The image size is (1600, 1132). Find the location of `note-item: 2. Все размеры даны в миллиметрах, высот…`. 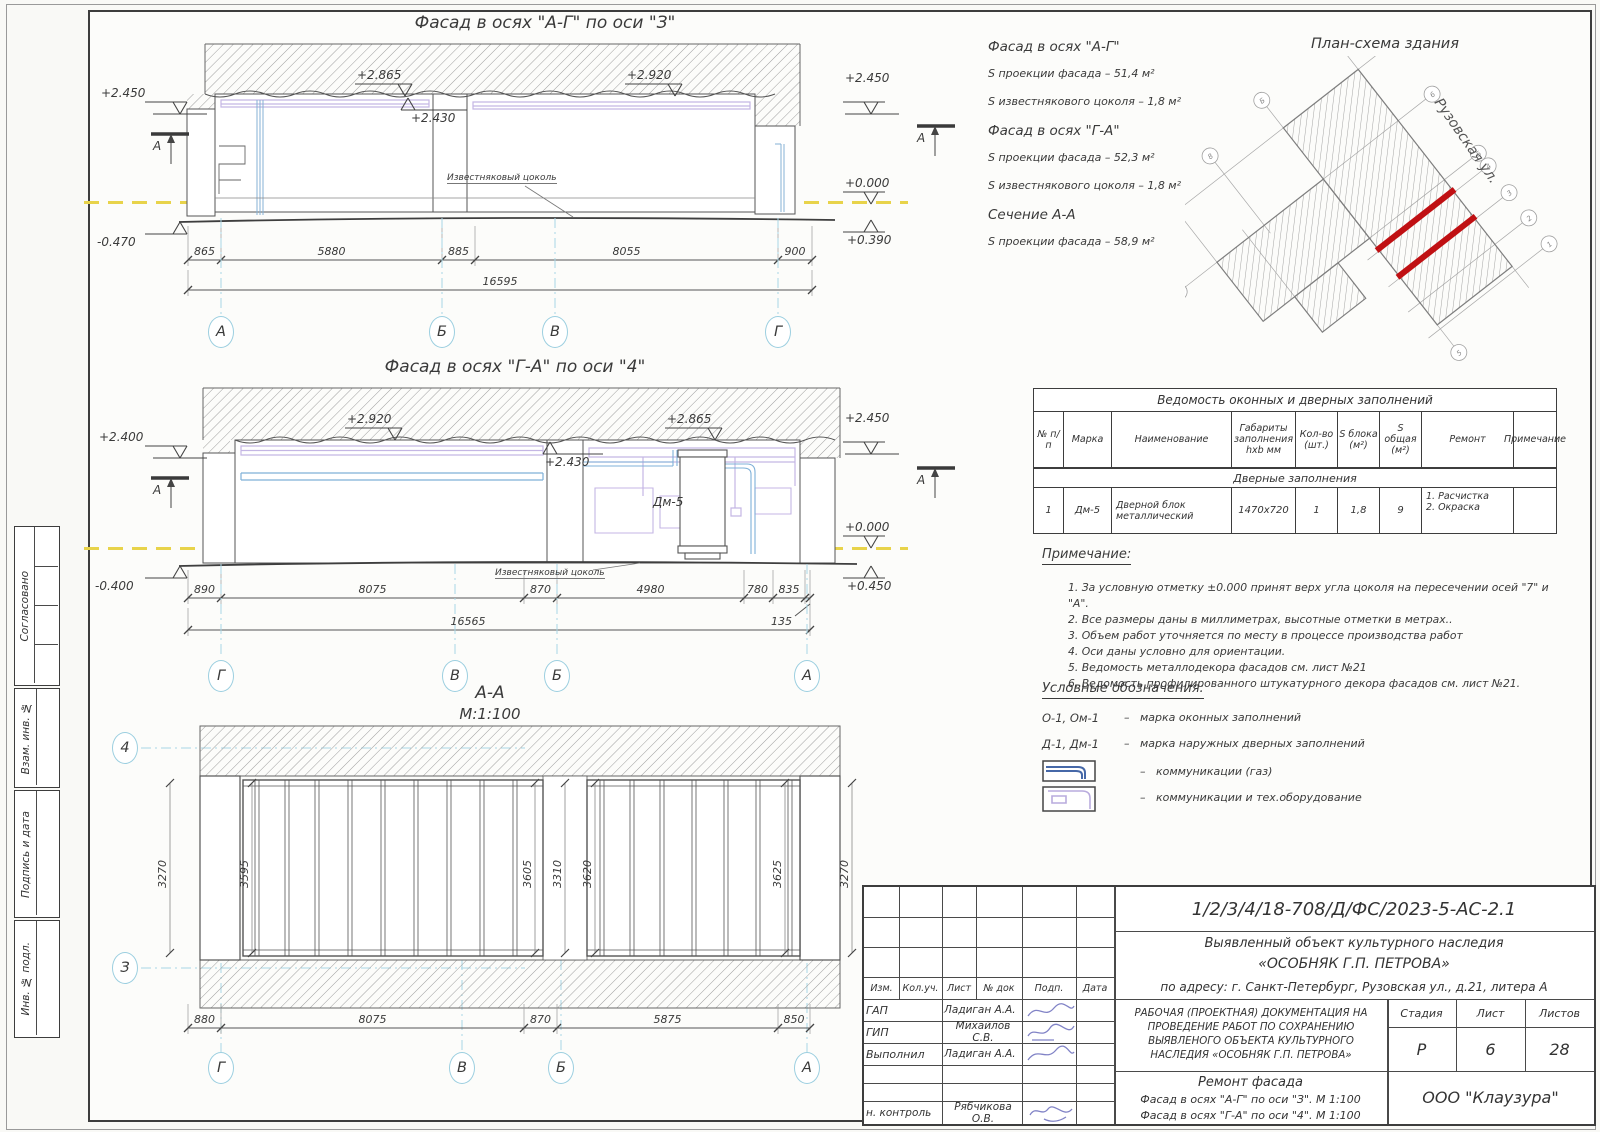

note-item: 2. Все размеры даны в миллиметрах, высот… is located at coordinates (1260, 619).